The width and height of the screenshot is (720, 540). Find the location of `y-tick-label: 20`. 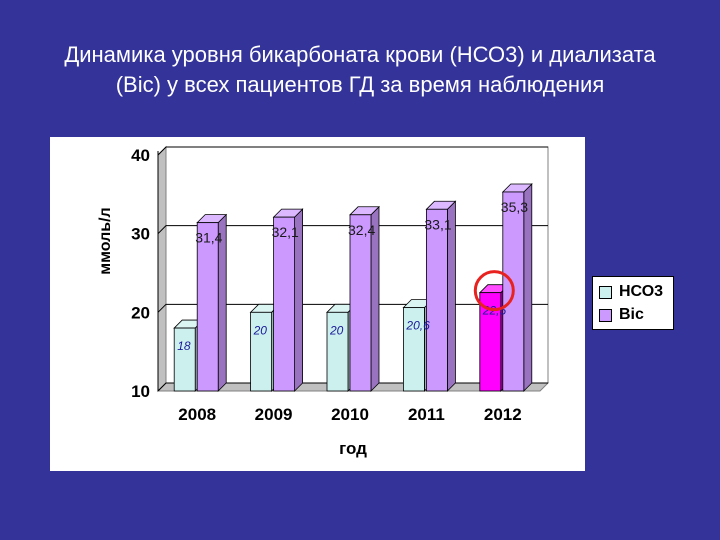

y-tick-label: 20 is located at coordinates (140, 312).